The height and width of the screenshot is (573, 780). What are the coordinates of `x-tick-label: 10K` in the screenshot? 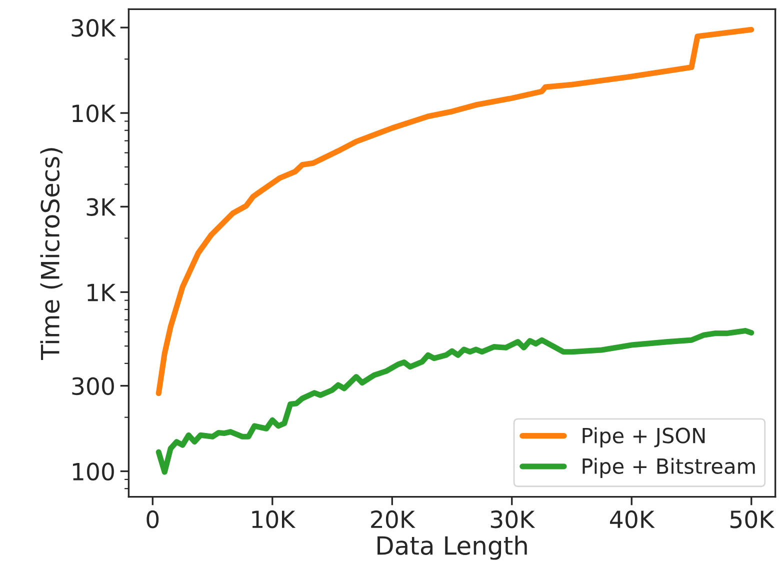 It's located at (274, 519).